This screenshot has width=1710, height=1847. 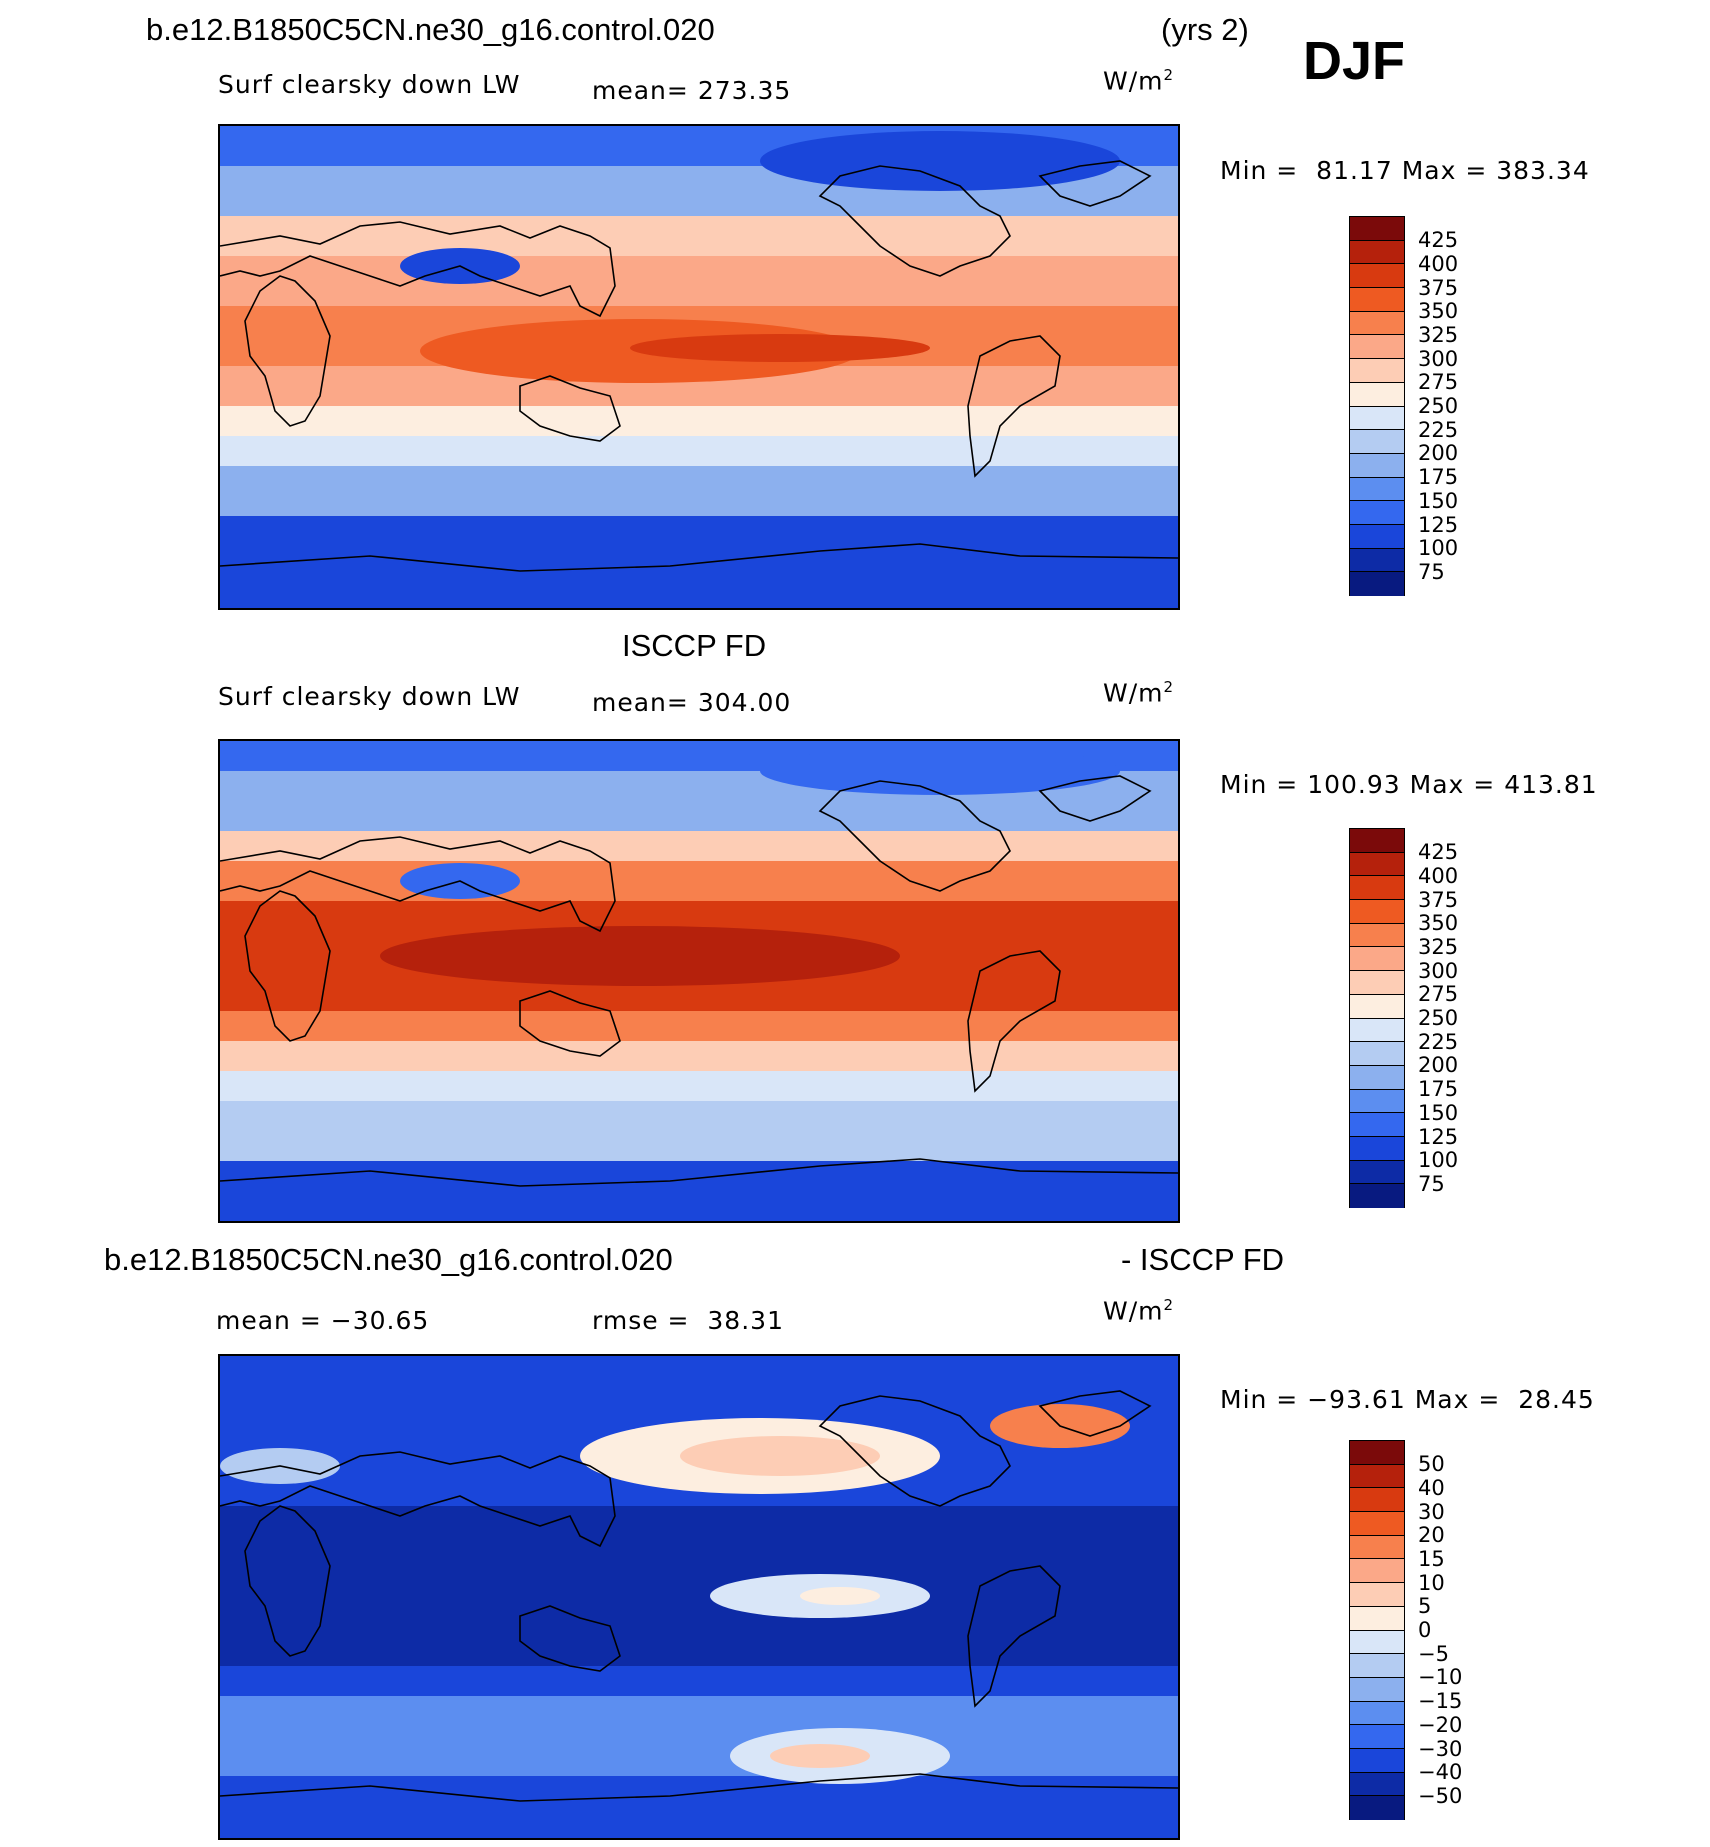 I want to click on panel2-min-label: Min =, so click(x=1259, y=784).